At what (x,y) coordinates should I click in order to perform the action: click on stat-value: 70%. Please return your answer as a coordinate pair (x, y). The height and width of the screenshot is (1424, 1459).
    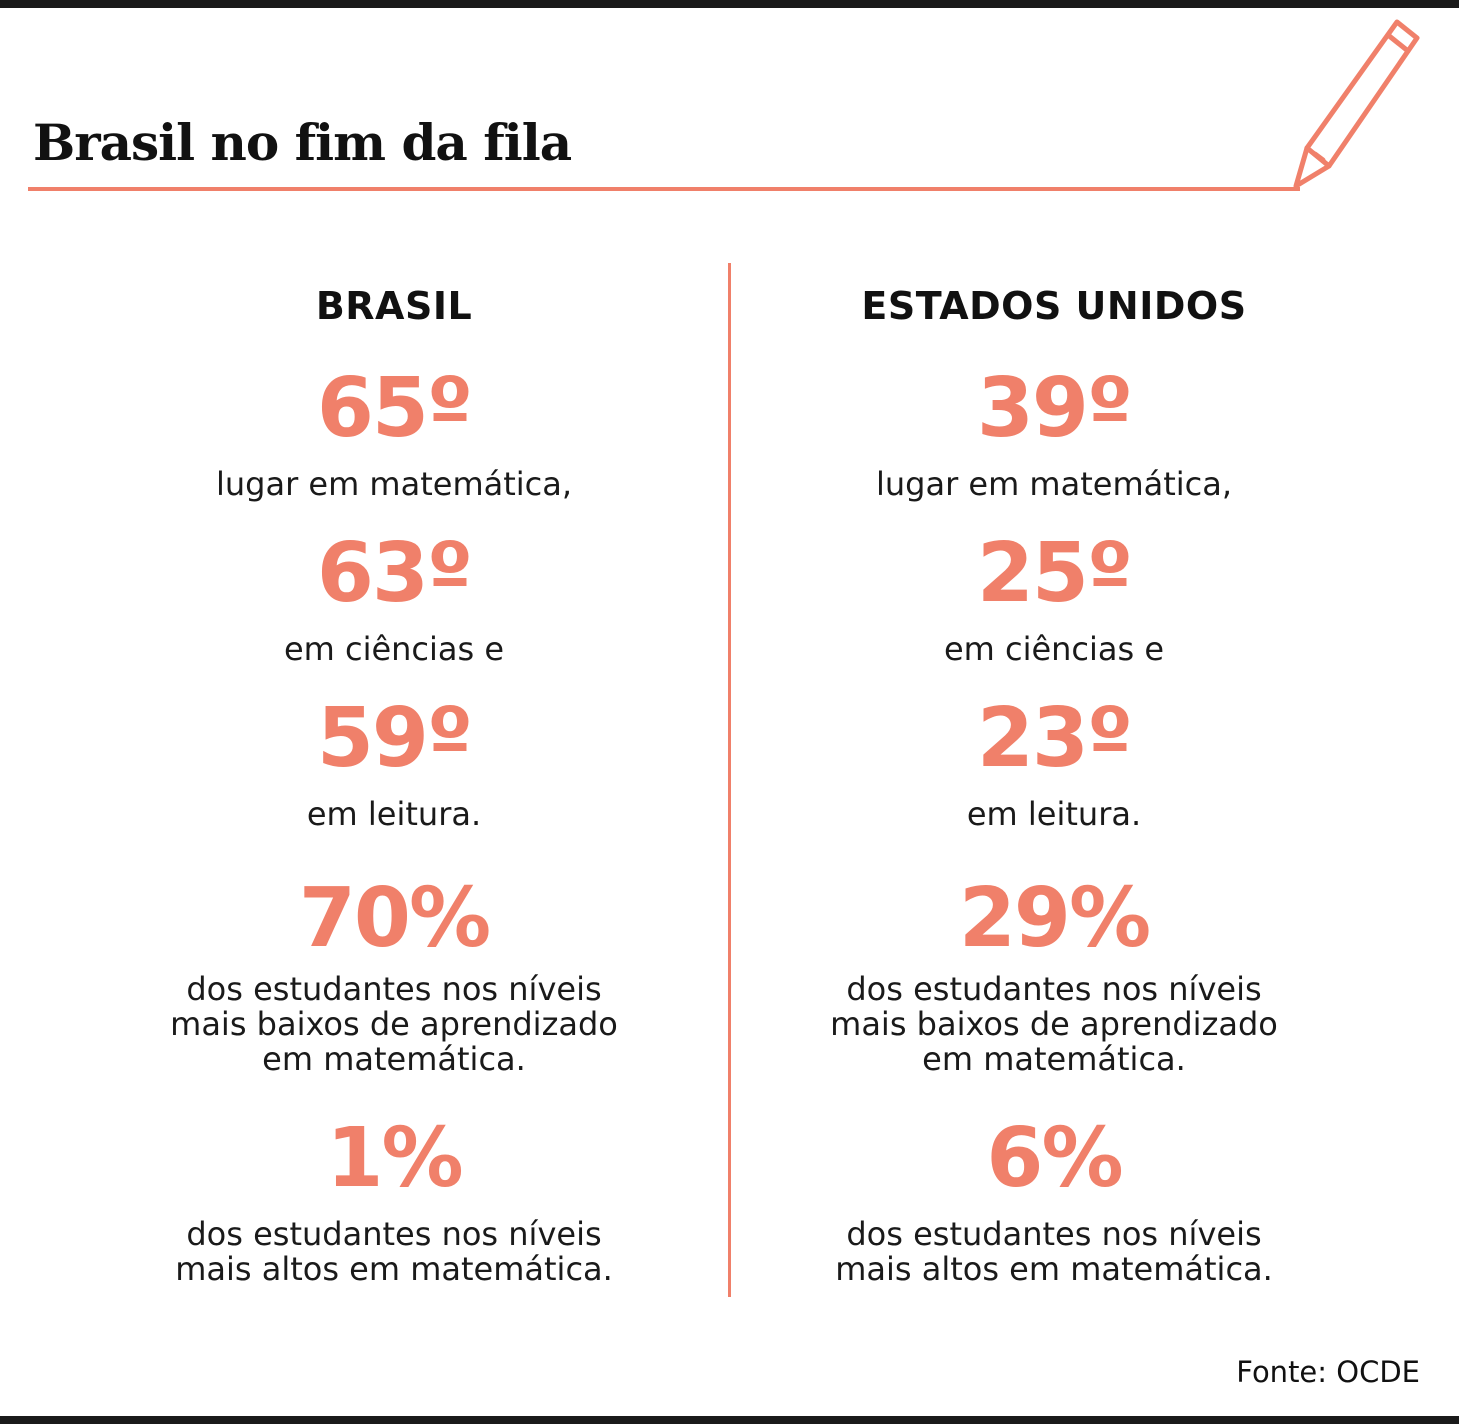
    Looking at the image, I should click on (394, 918).